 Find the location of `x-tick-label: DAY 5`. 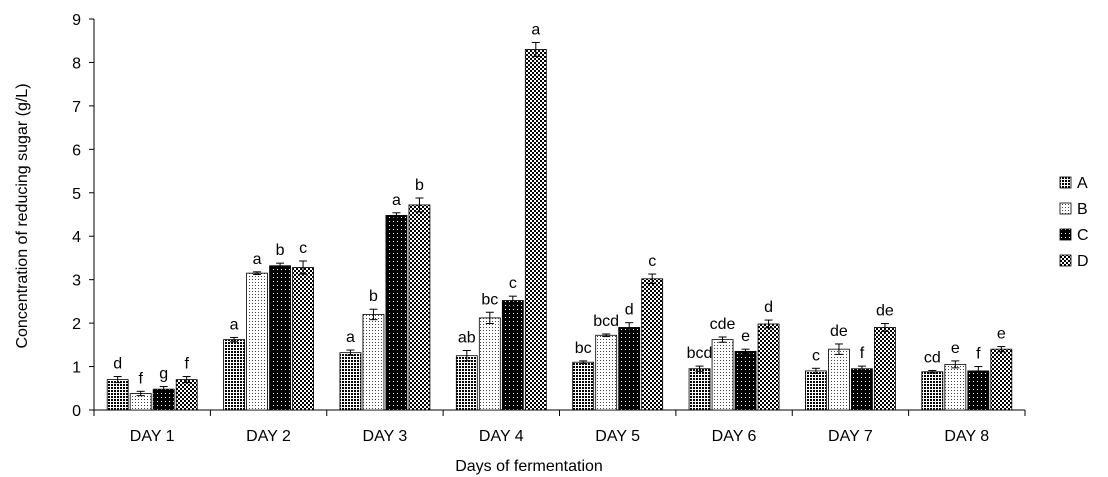

x-tick-label: DAY 5 is located at coordinates (617, 436).